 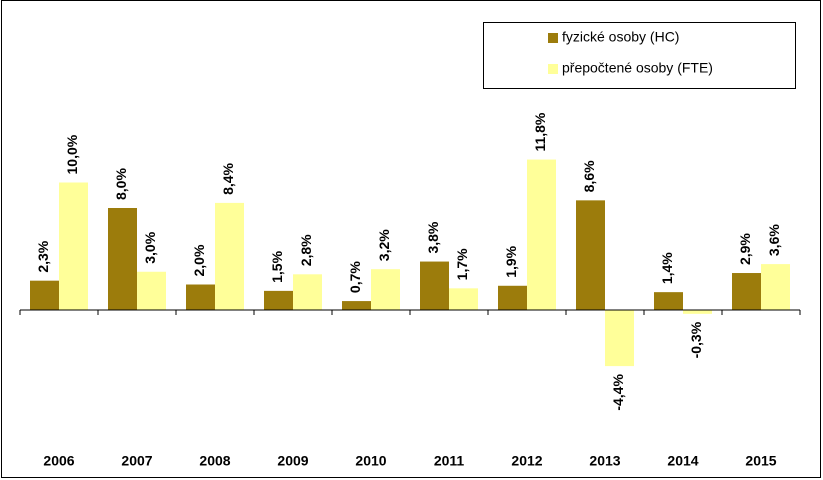 I want to click on x-tick-label: 2006, so click(x=58, y=461).